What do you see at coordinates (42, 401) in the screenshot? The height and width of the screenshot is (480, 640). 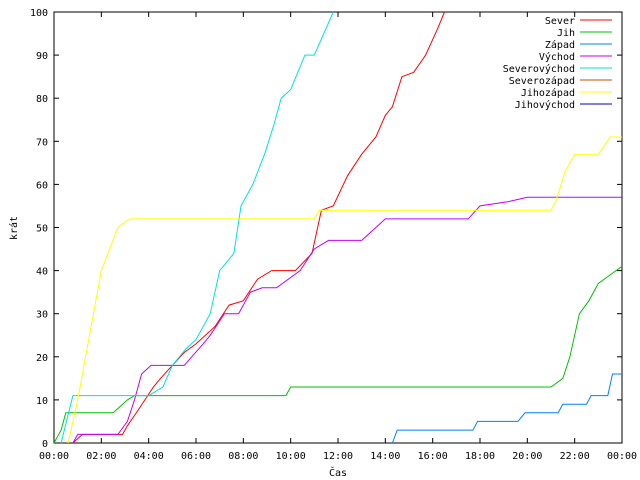 I see `y-tick-label: 10` at bounding box center [42, 401].